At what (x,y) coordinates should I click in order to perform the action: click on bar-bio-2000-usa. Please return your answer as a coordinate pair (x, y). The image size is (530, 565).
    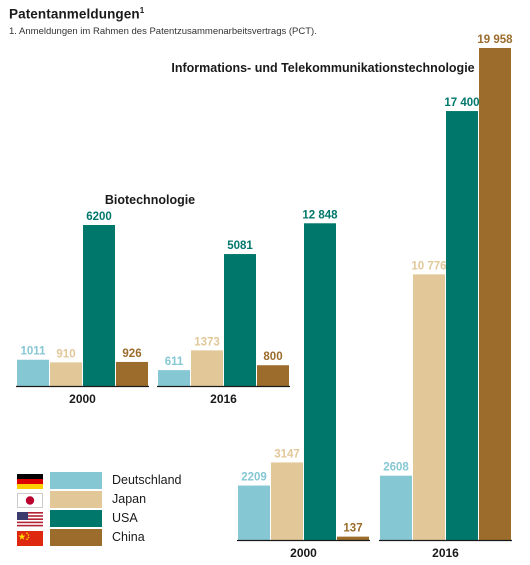
    Looking at the image, I should click on (99, 305).